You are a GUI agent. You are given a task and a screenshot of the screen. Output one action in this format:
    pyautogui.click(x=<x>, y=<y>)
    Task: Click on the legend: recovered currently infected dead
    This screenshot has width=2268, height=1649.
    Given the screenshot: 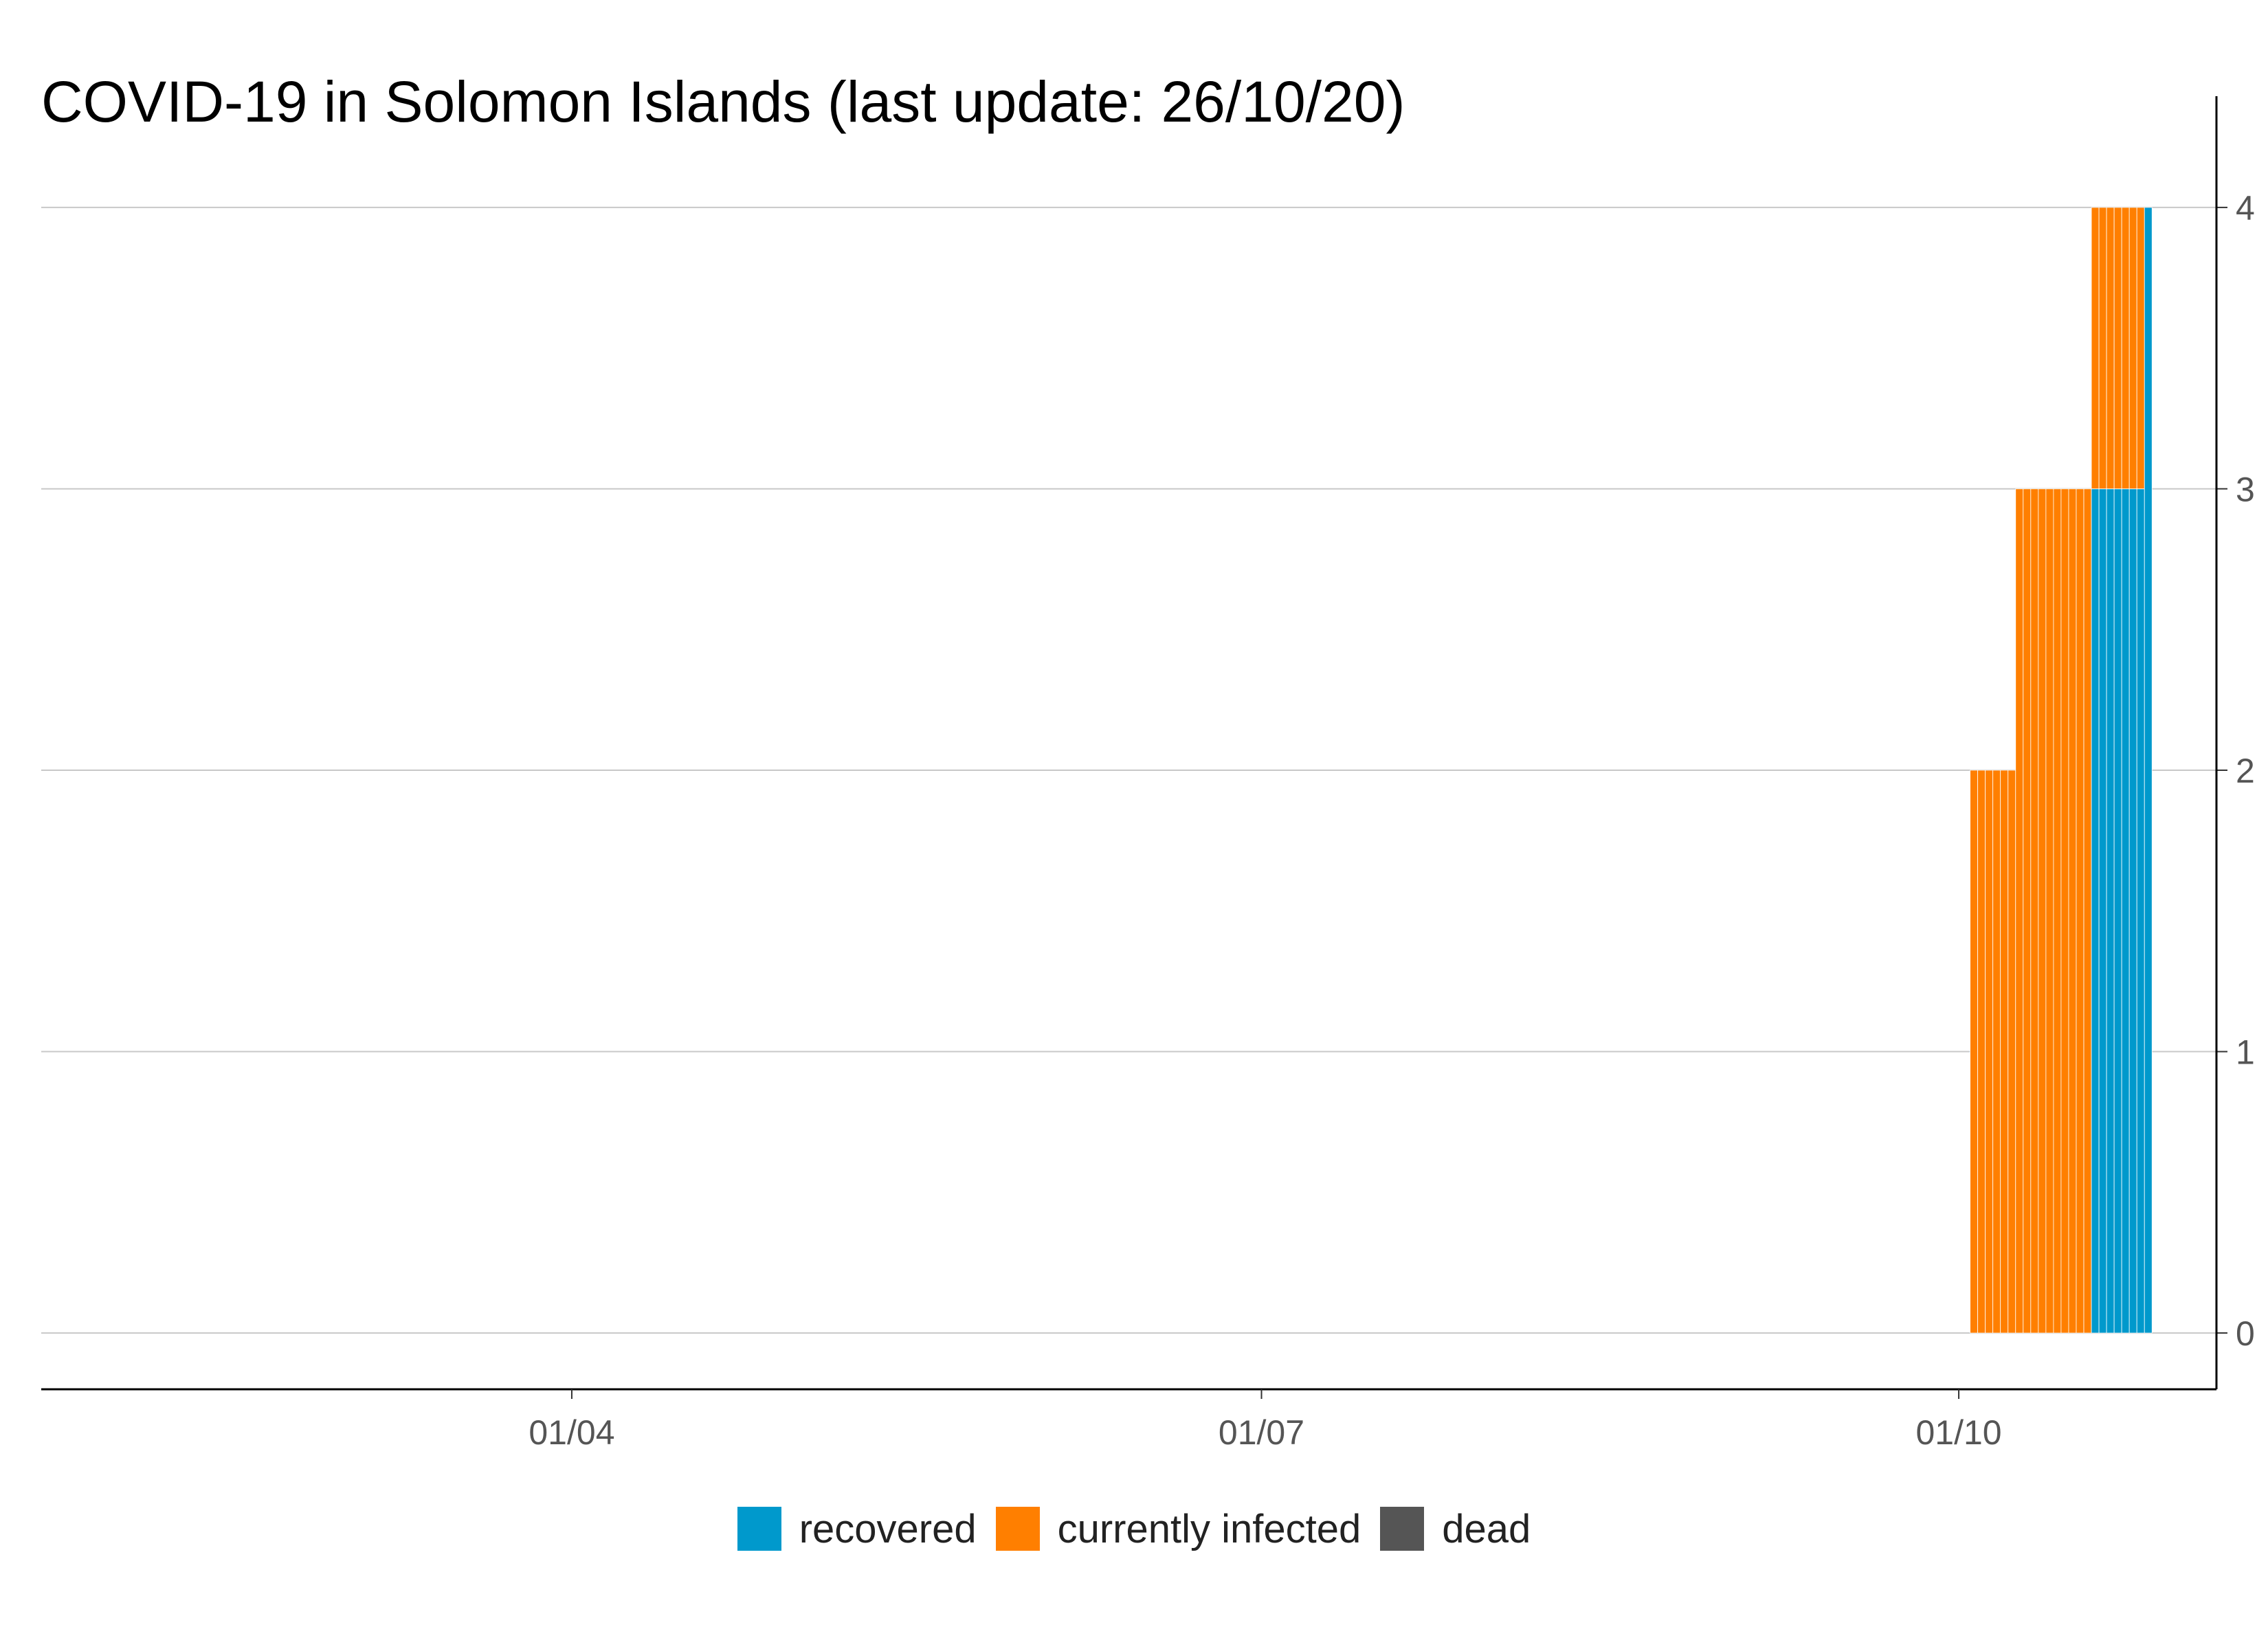 What is the action you would take?
    pyautogui.click(x=1134, y=1528)
    